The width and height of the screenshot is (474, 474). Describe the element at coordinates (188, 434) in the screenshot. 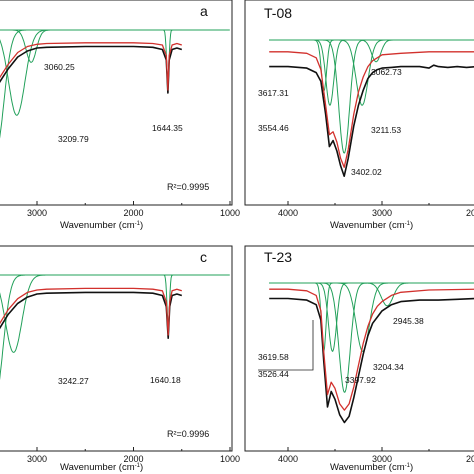

I see `panel-c-r2-label: R²=0.9996` at that location.